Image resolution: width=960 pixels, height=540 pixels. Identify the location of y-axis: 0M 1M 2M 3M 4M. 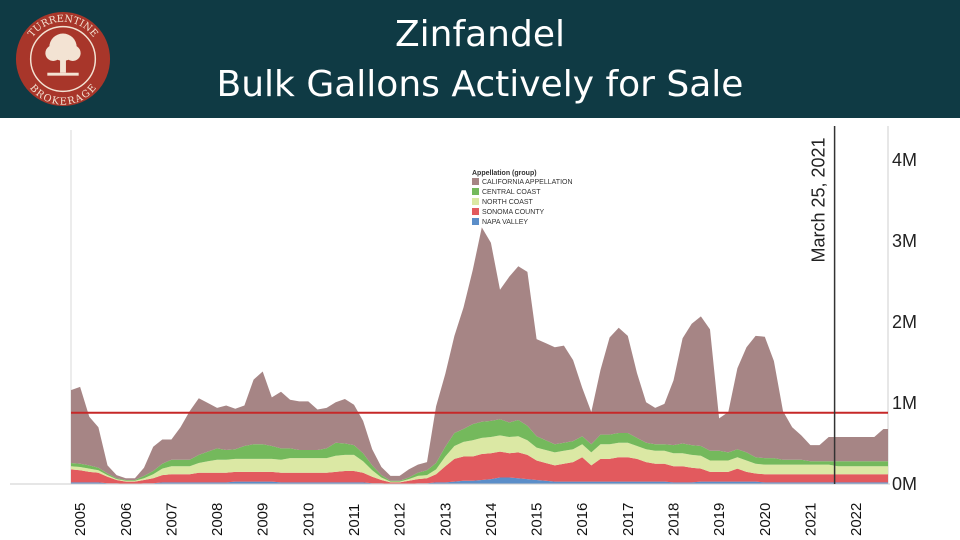
(904, 322).